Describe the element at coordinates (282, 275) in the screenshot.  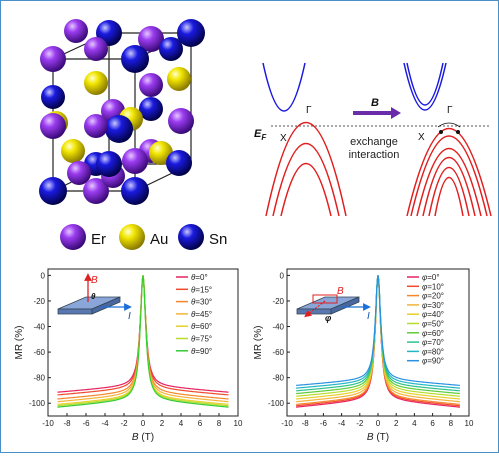
I see `y-tick-label: 0` at that location.